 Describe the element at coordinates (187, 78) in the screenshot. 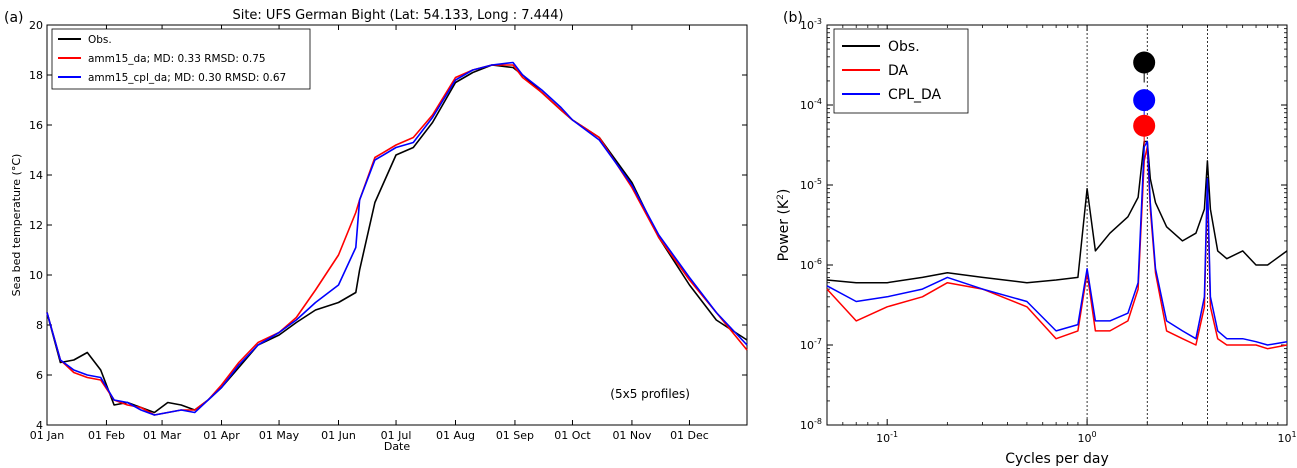

I see `legend-label-amm15-cpl-da: amm15_cpl_da; MD: 0.30 RMSD: 0.67` at that location.